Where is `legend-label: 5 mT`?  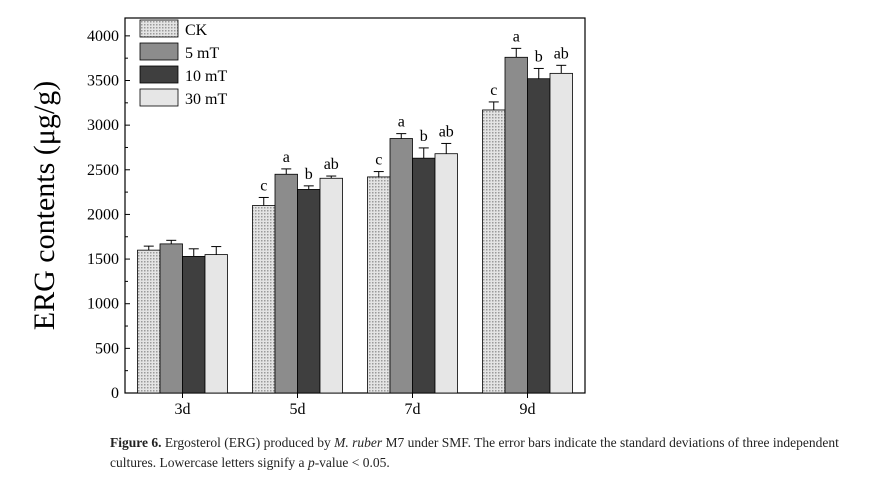
legend-label: 5 mT is located at coordinates (202, 53).